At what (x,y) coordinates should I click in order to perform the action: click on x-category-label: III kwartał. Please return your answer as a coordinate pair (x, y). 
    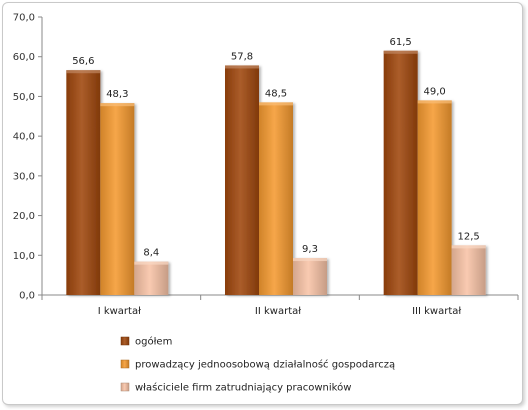
    Looking at the image, I should click on (436, 311).